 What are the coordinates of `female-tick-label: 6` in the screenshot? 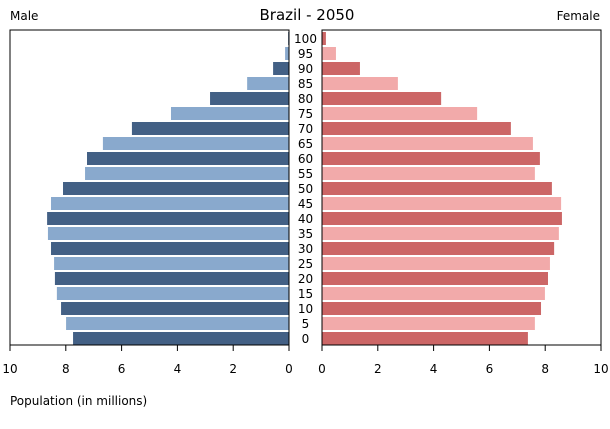 It's located at (490, 369).